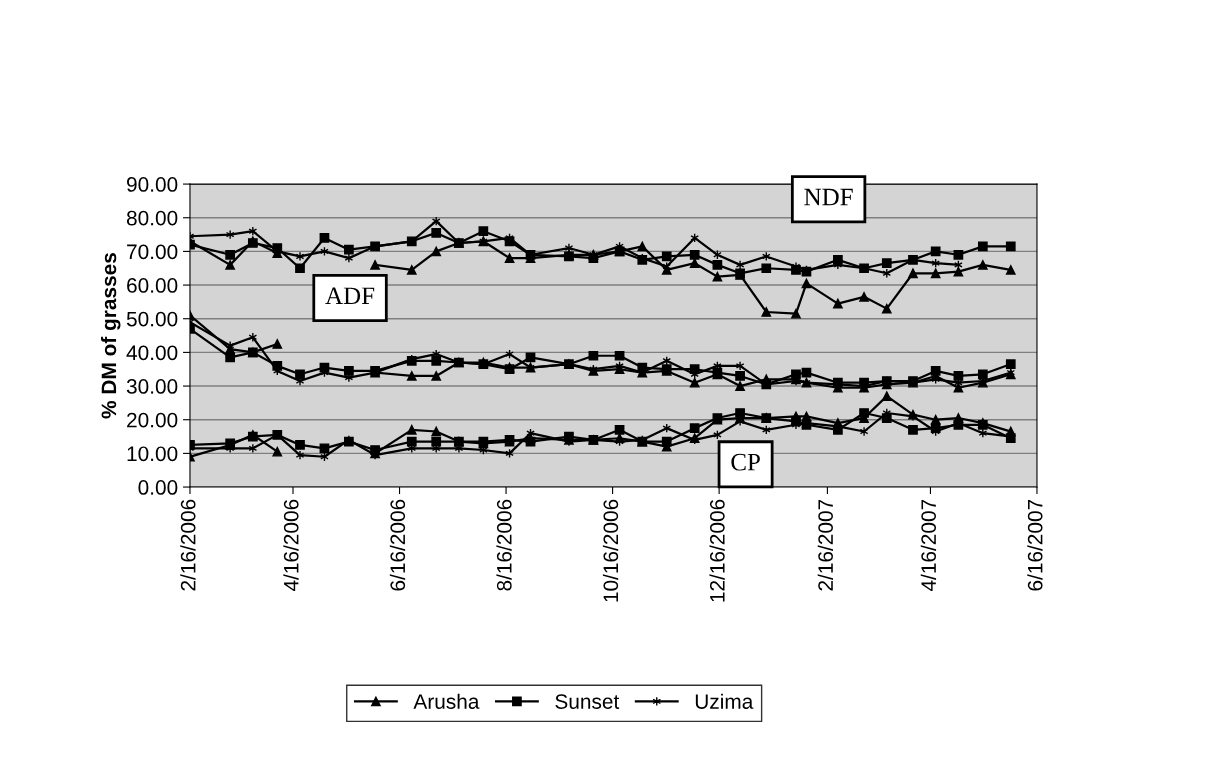 Image resolution: width=1210 pixels, height=767 pixels. I want to click on legend-label: Uzima, so click(724, 701).